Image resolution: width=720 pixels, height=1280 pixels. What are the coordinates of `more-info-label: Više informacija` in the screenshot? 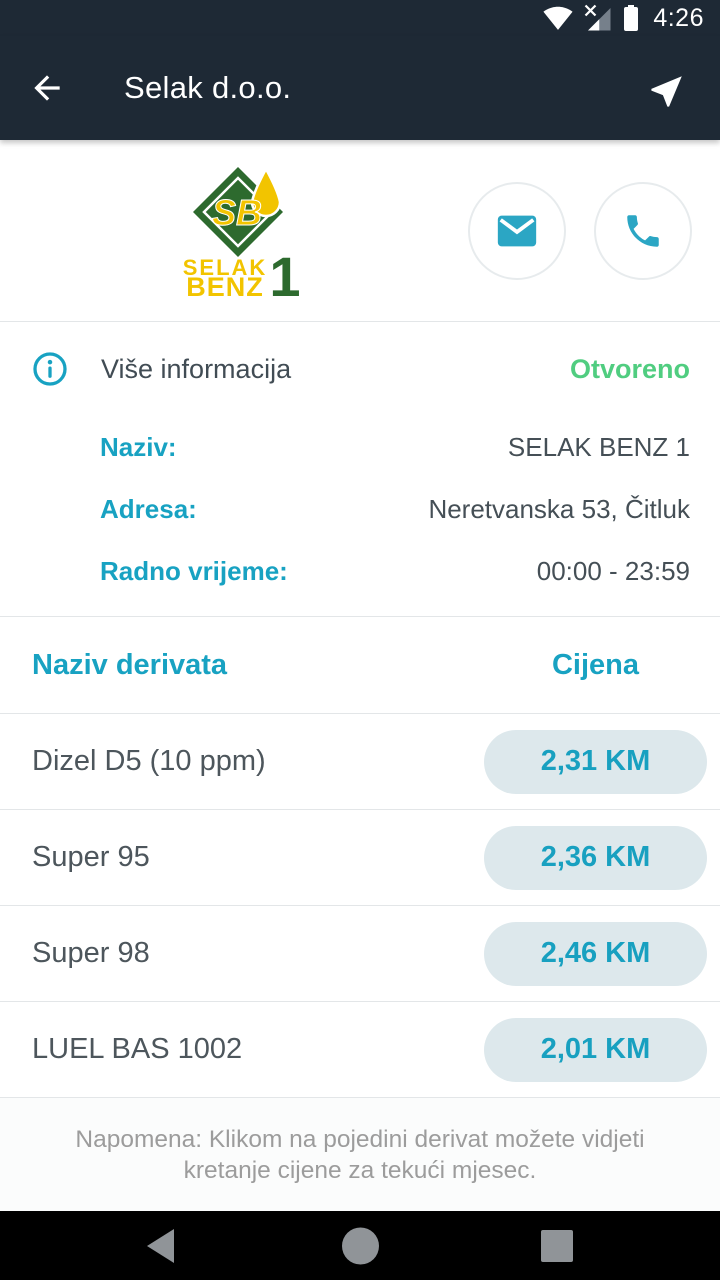 It's located at (196, 368).